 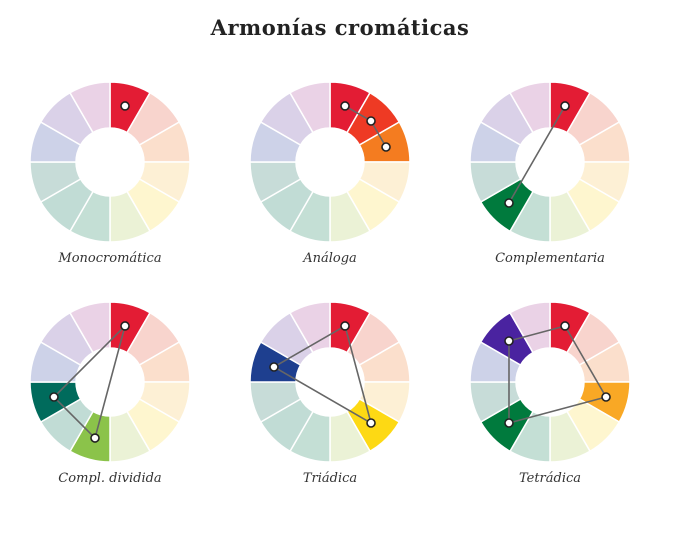 I want to click on wheel-caption: Triádica, so click(x=330, y=478).